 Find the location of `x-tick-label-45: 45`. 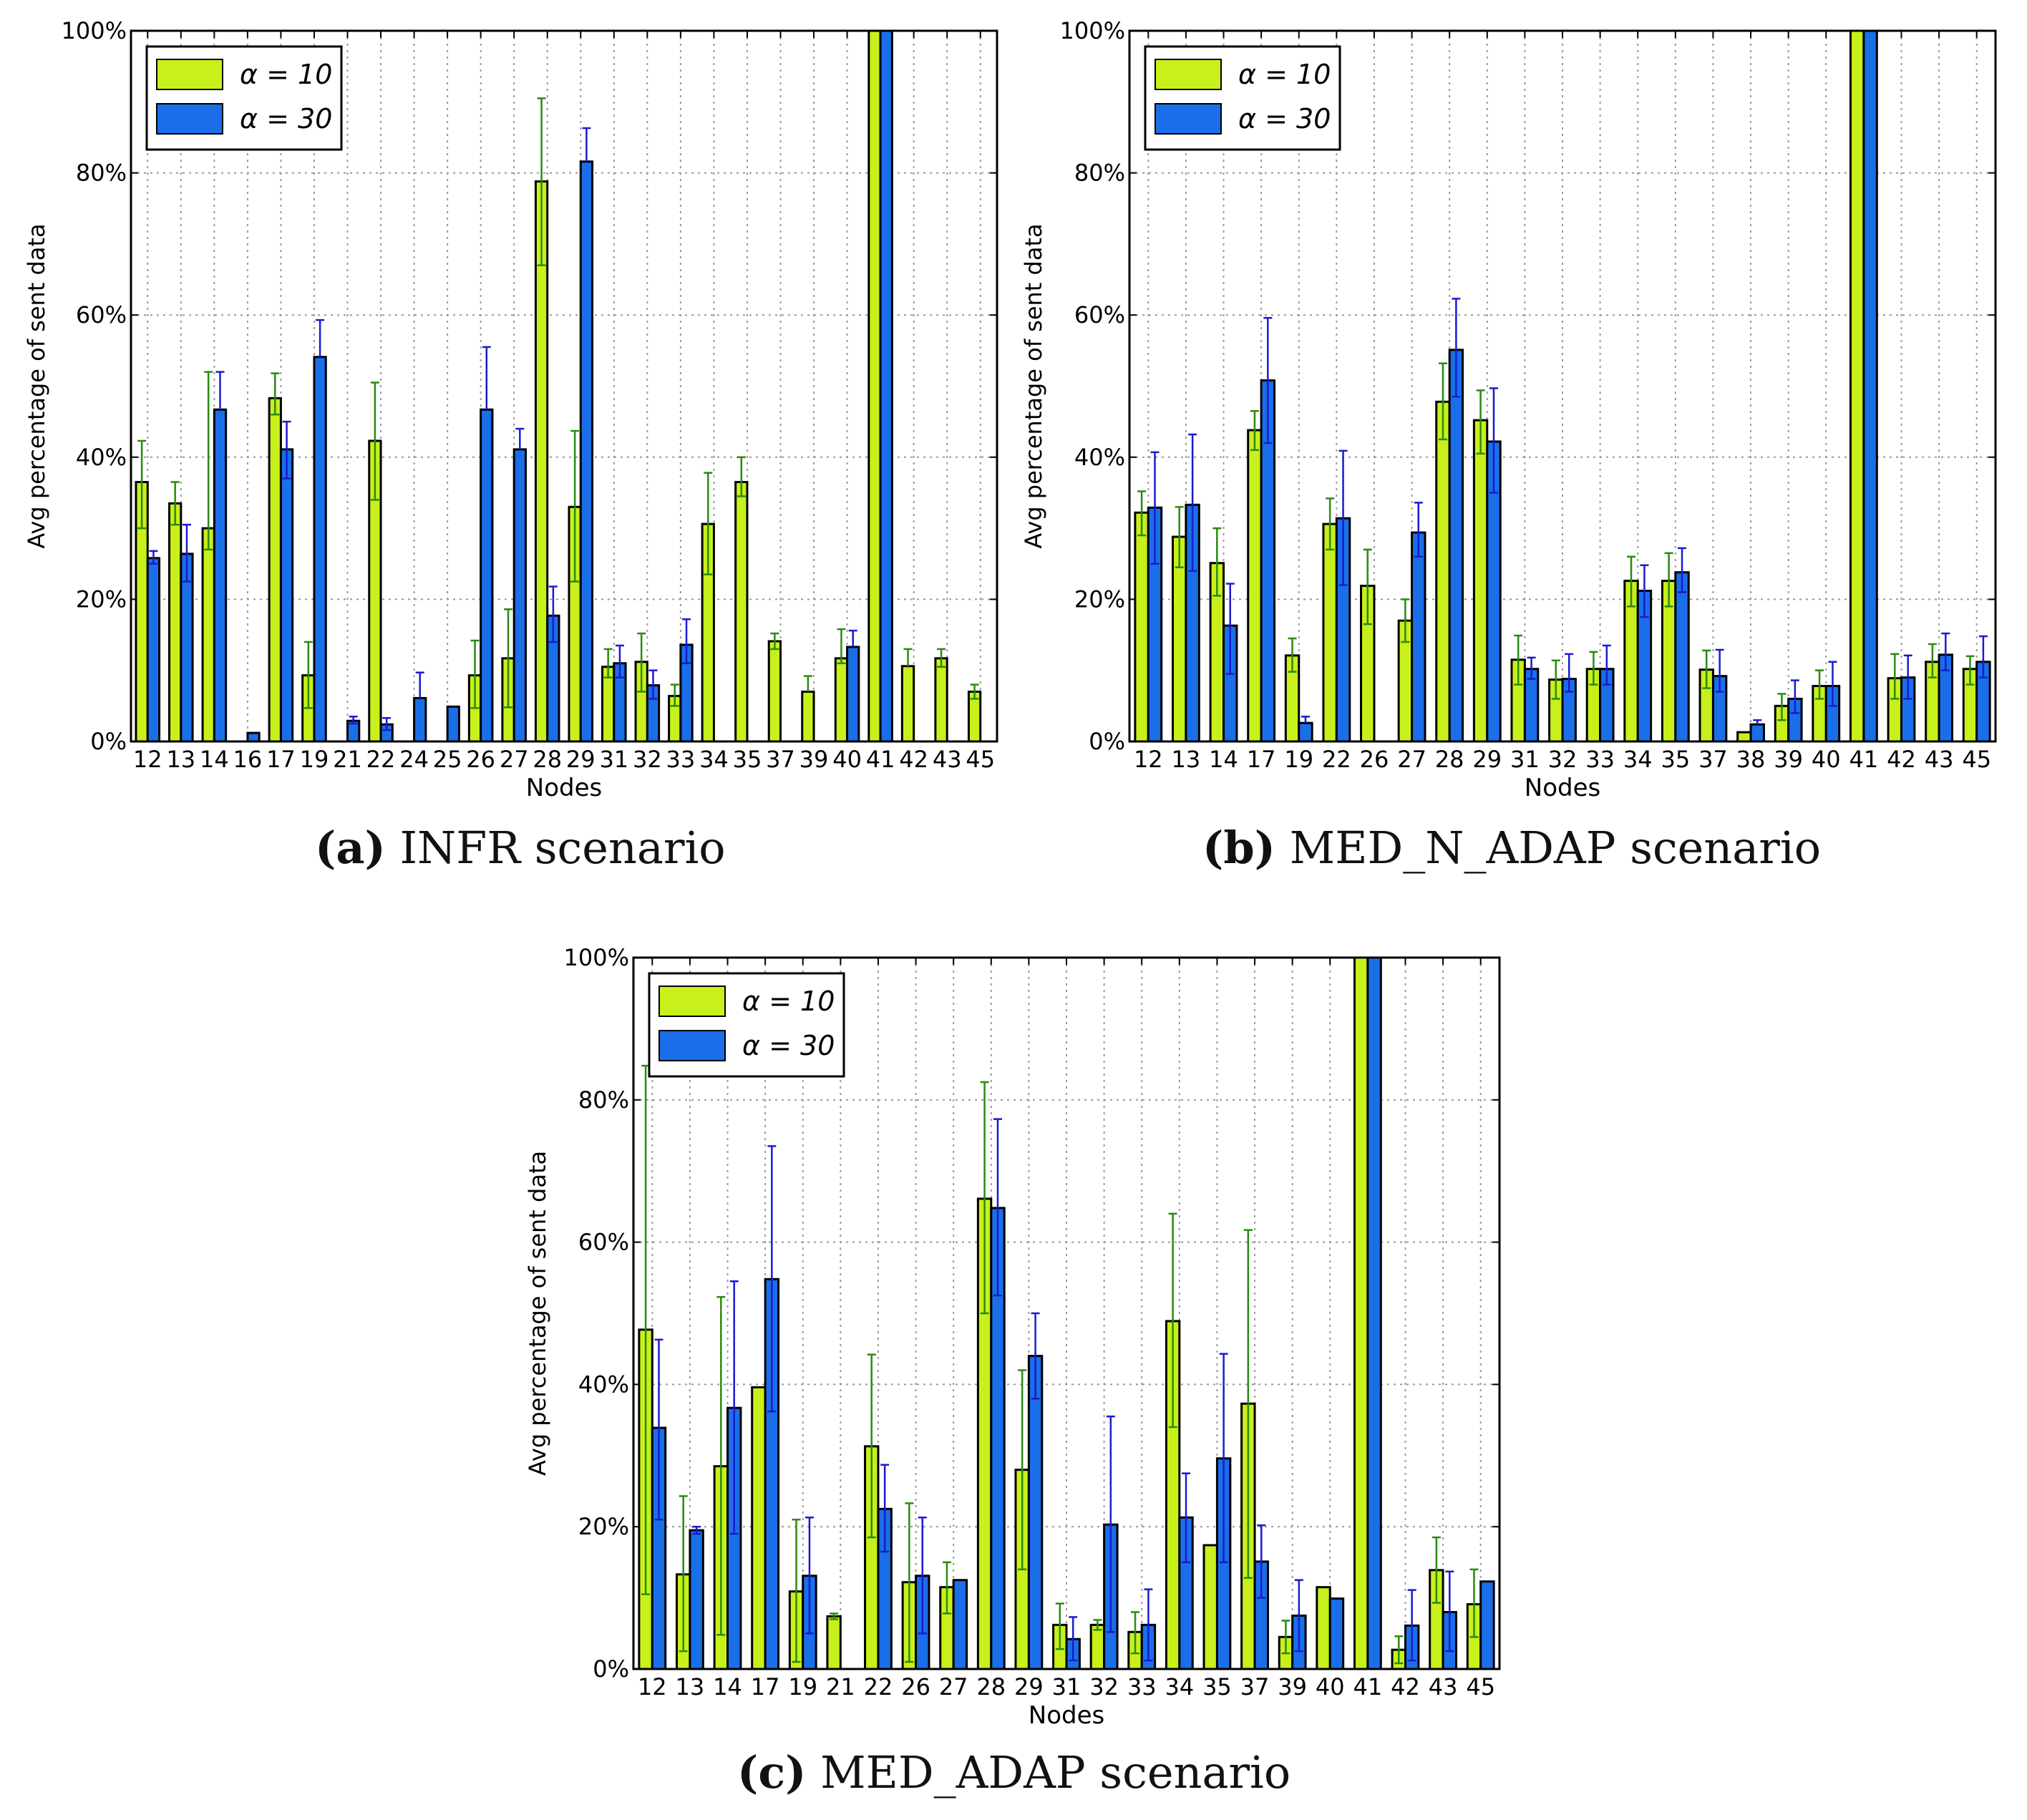

x-tick-label-45: 45 is located at coordinates (1480, 1686).